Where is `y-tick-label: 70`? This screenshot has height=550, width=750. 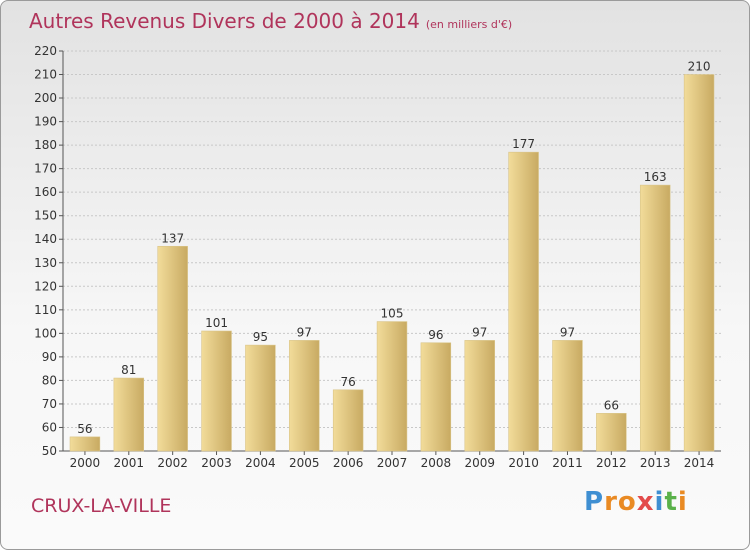
y-tick-label: 70 is located at coordinates (49, 404).